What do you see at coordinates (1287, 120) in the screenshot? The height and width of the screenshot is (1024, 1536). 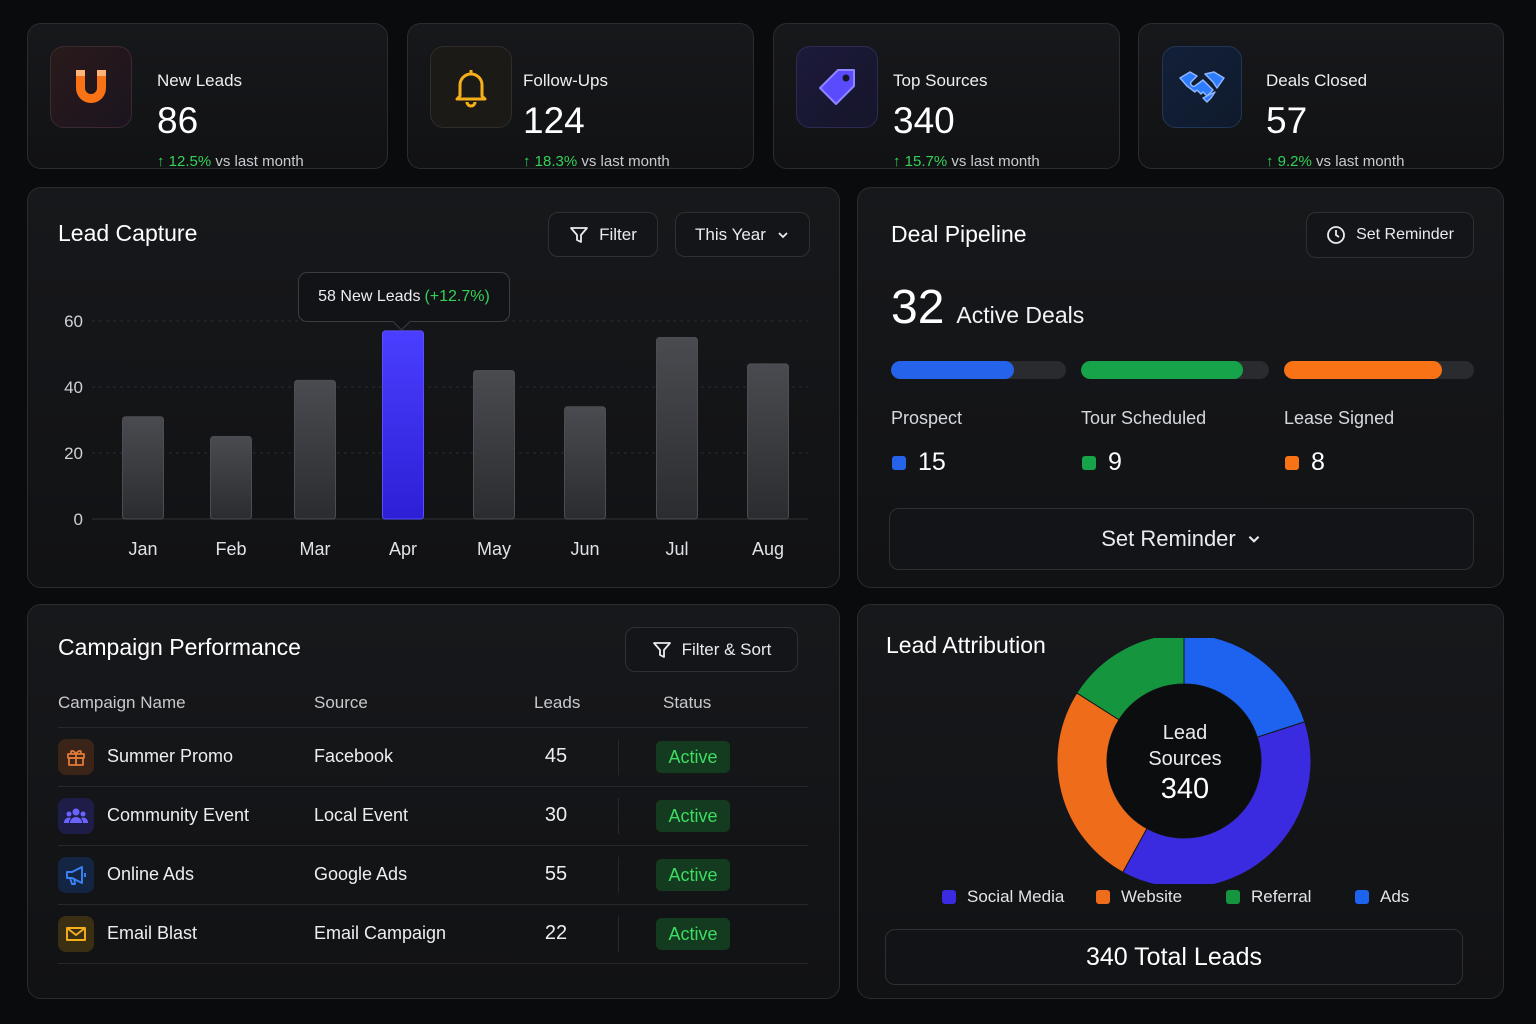 I see `kpi-value: 57` at bounding box center [1287, 120].